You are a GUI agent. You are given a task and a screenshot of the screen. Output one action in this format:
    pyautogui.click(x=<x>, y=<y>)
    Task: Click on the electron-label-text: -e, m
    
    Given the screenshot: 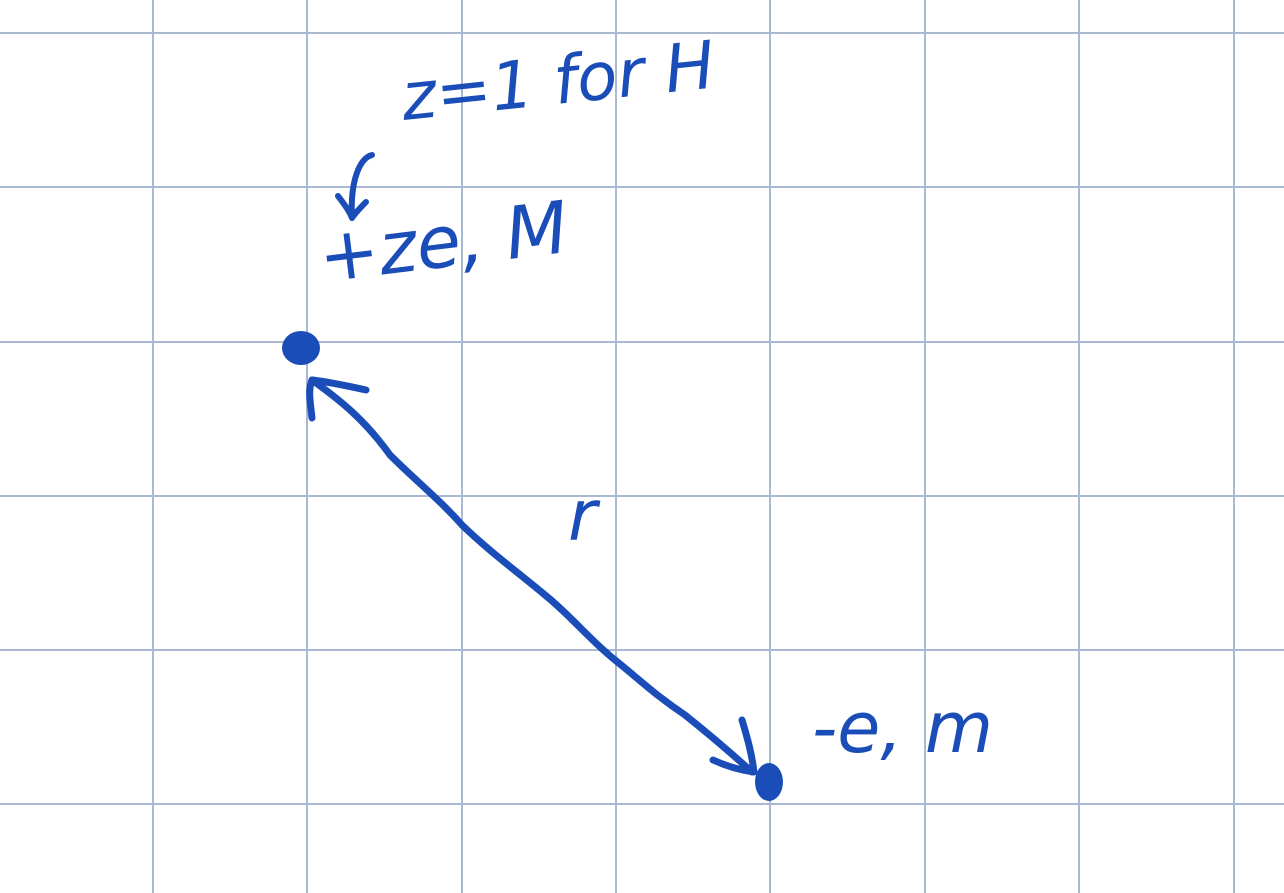 What is the action you would take?
    pyautogui.click(x=902, y=728)
    